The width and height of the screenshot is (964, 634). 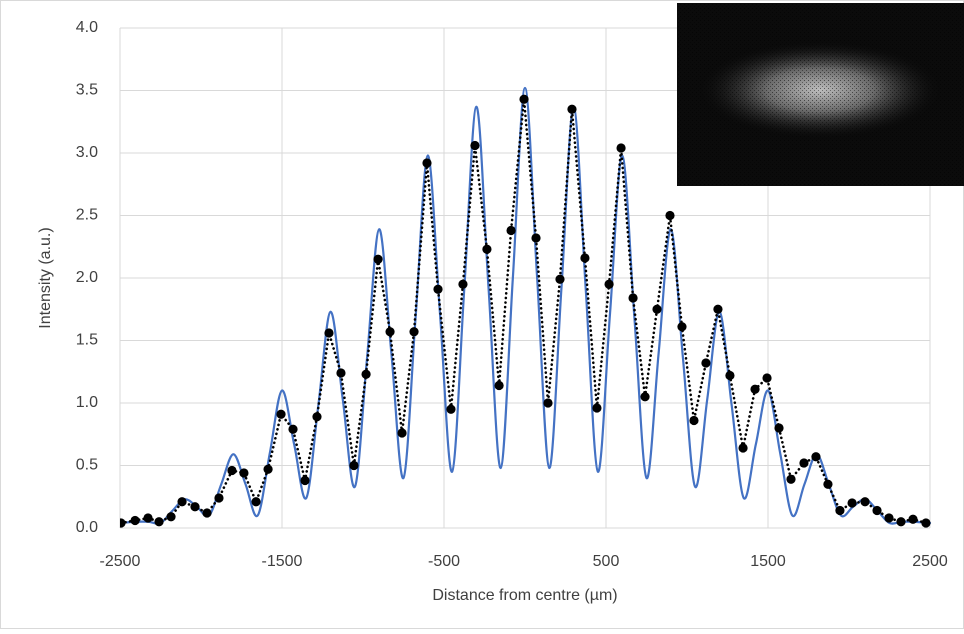 I want to click on x-axis-label: Distance from centre (µm), so click(x=524, y=595).